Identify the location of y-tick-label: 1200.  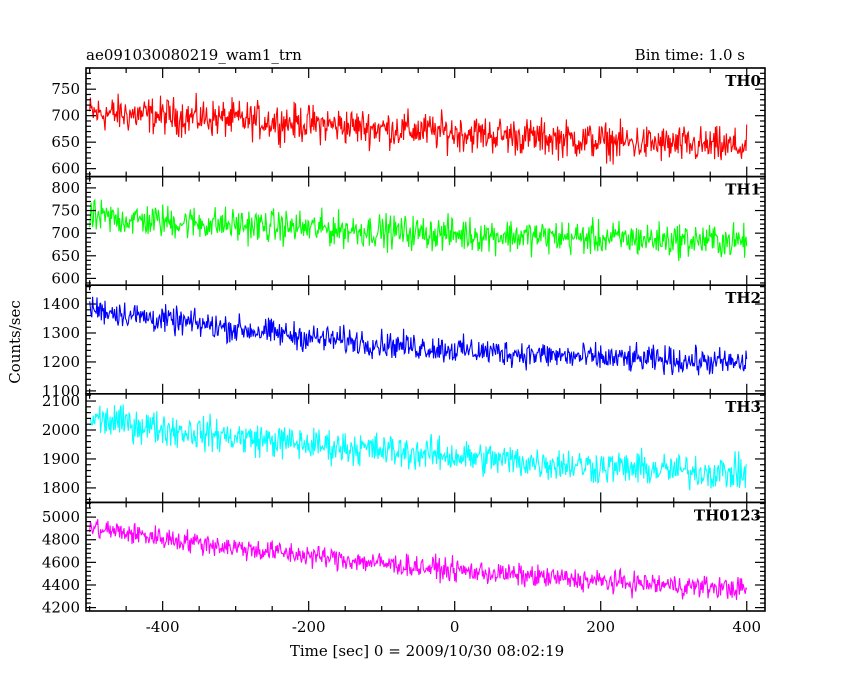
(61, 362).